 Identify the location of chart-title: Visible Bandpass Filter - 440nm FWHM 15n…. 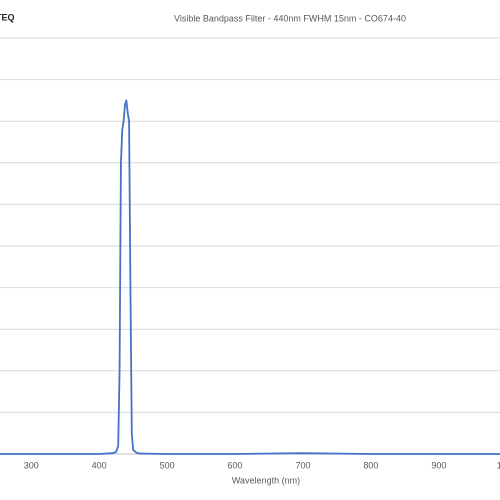
(290, 18).